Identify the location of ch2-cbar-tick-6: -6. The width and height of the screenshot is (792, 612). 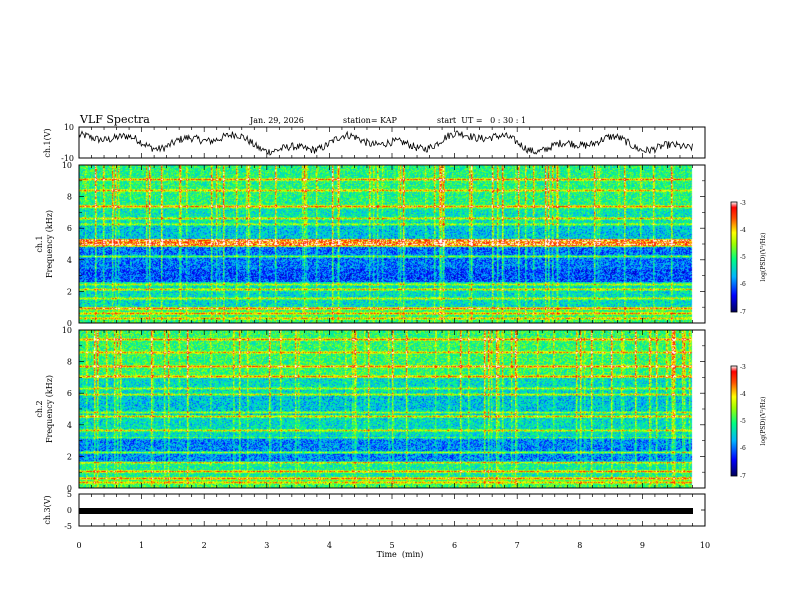
(743, 448).